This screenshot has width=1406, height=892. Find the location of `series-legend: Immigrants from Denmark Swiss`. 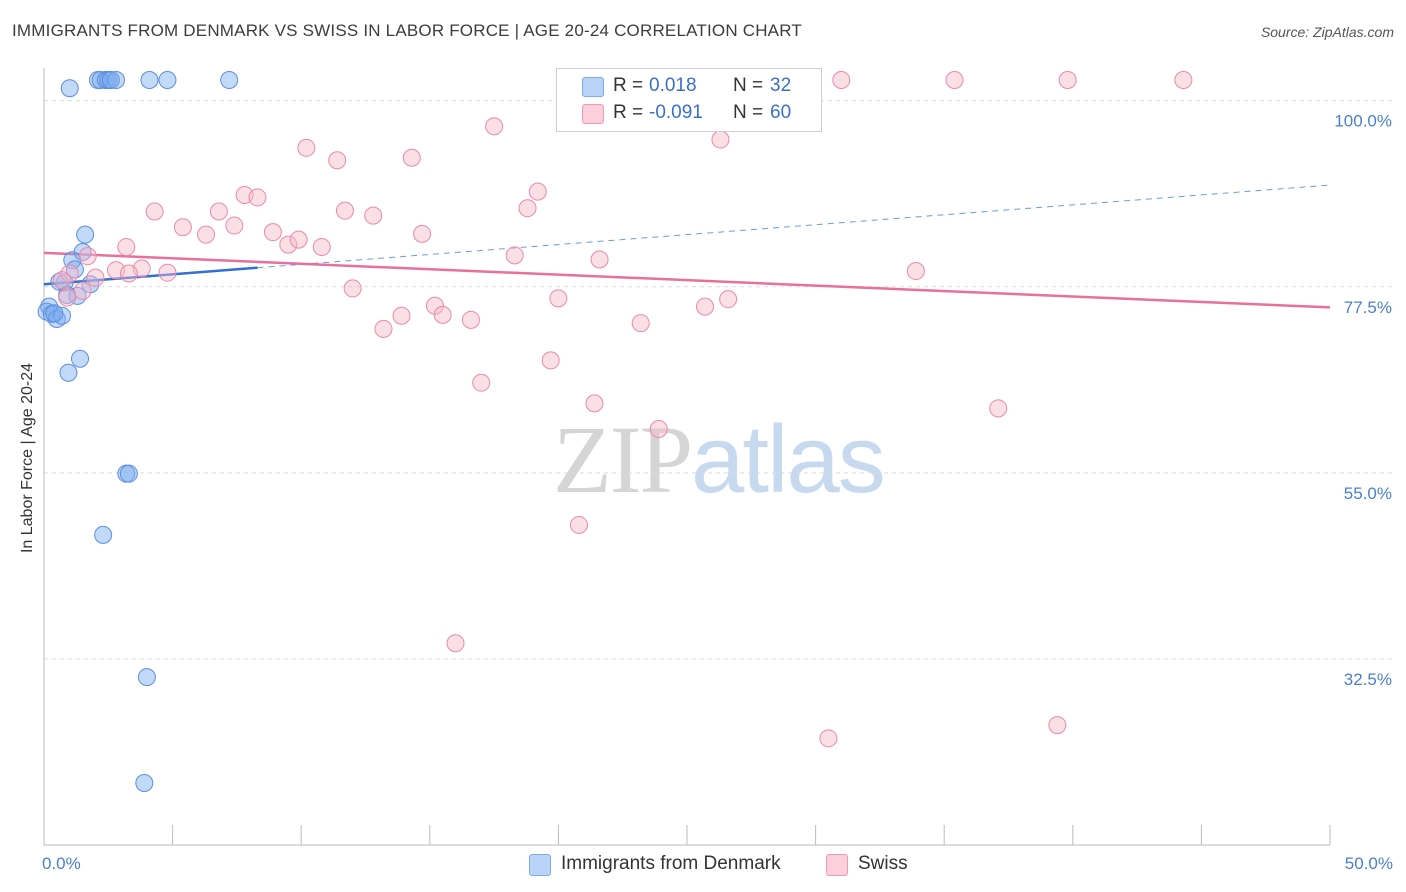

series-legend: Immigrants from Denmark Swiss is located at coordinates (703, 865).